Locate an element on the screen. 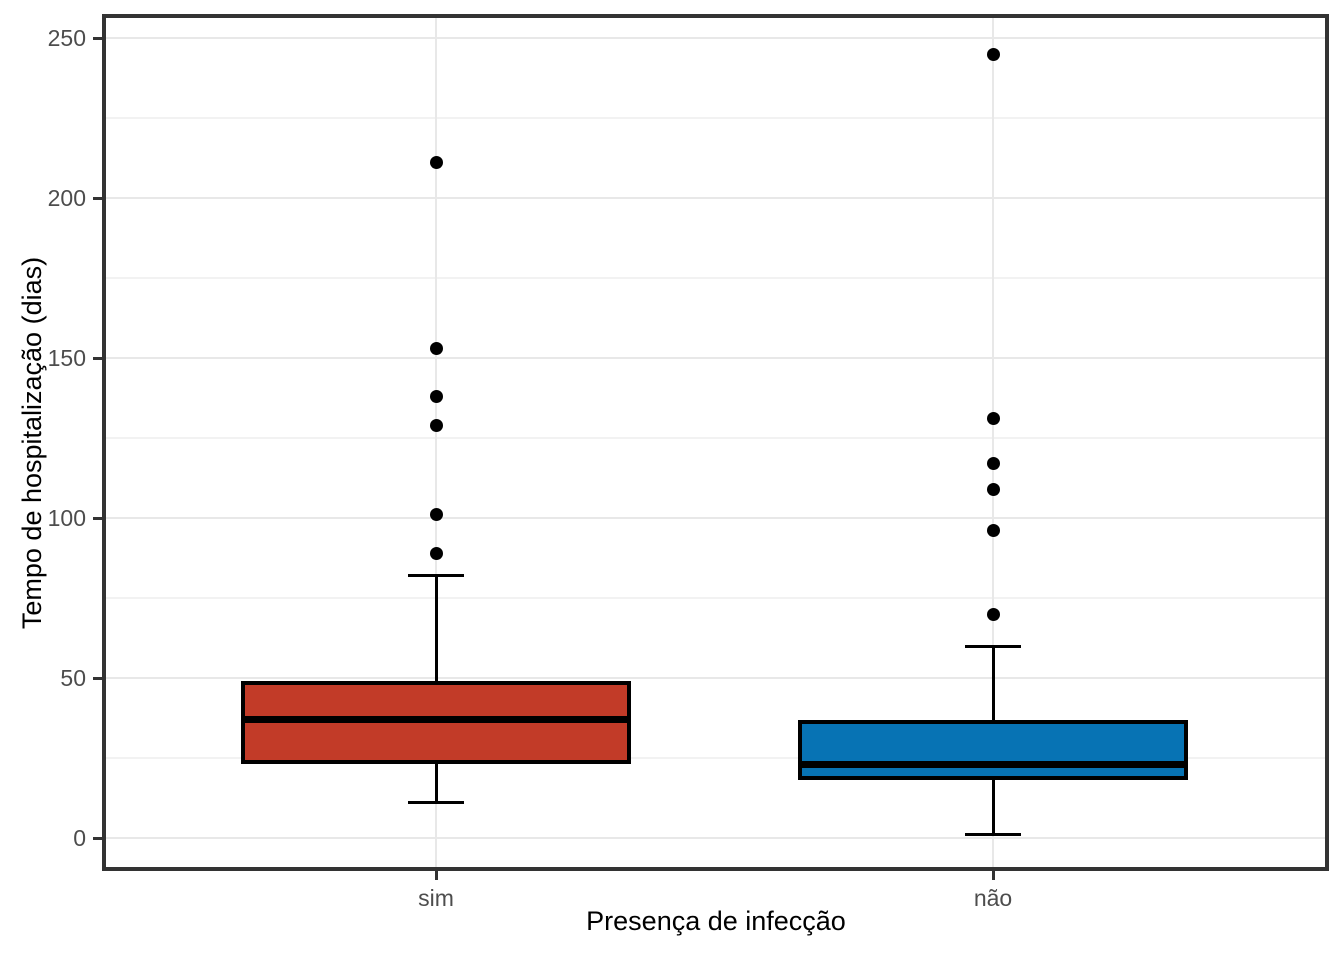 The height and width of the screenshot is (960, 1344). x-tick-label-sim: sim is located at coordinates (436, 898).